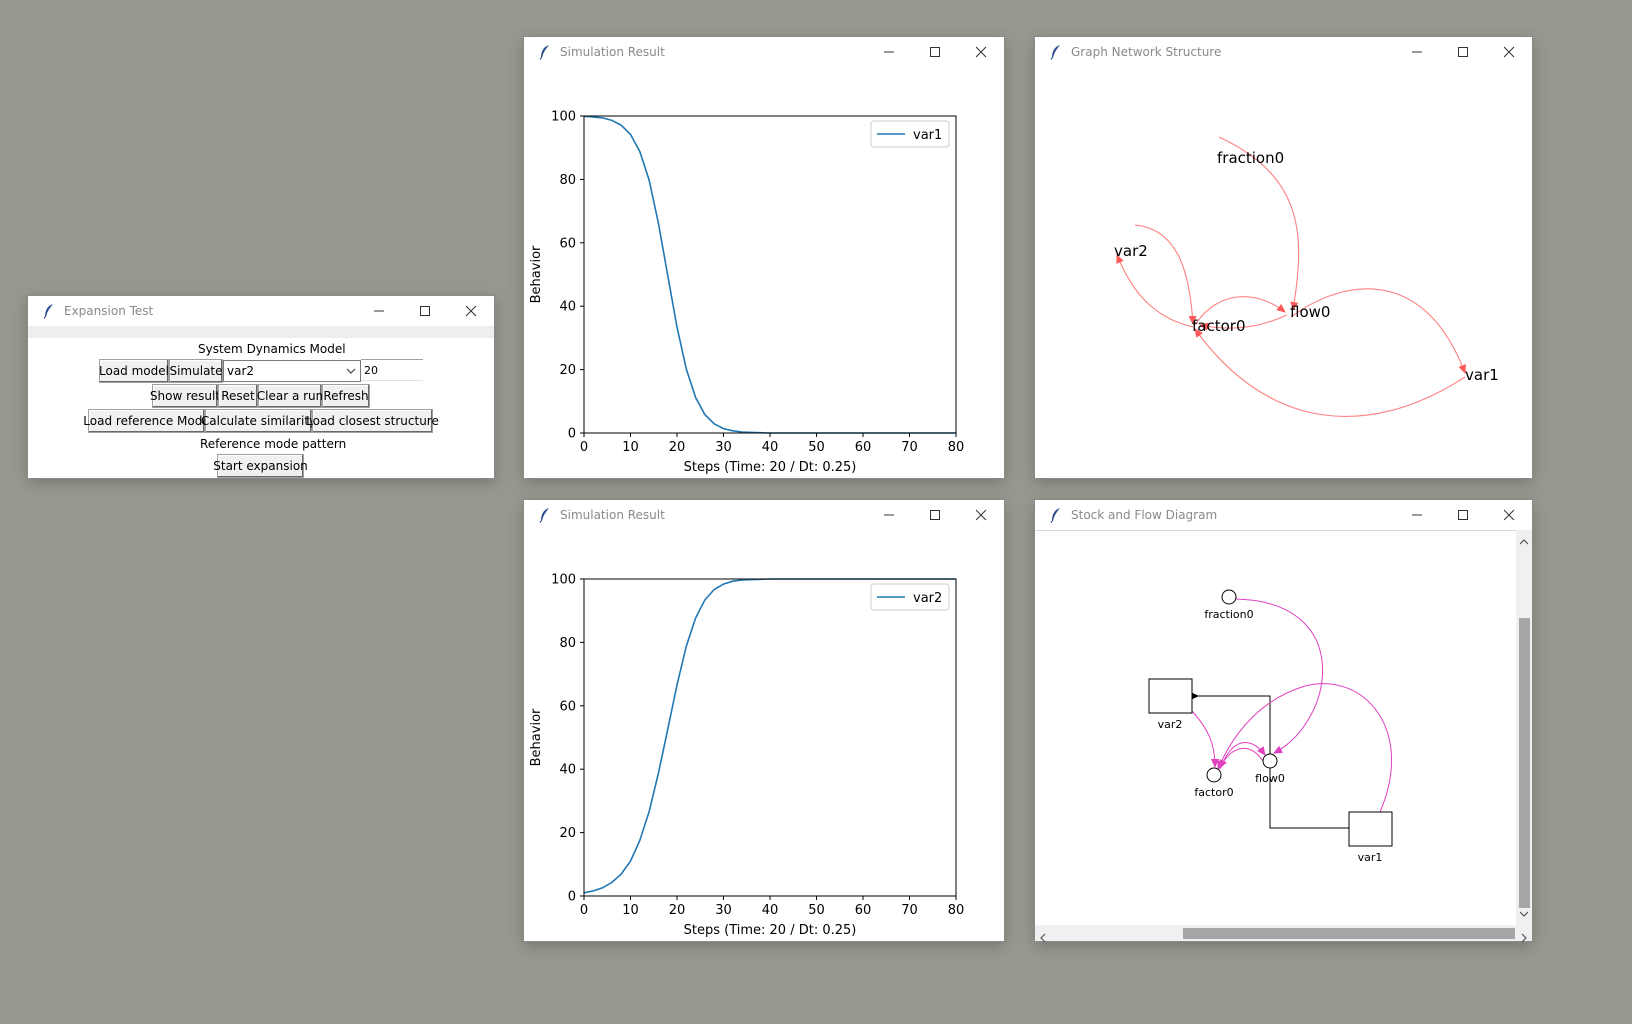 Image resolution: width=1632 pixels, height=1024 pixels. What do you see at coordinates (863, 910) in the screenshot?
I see `x-tick-label: 60` at bounding box center [863, 910].